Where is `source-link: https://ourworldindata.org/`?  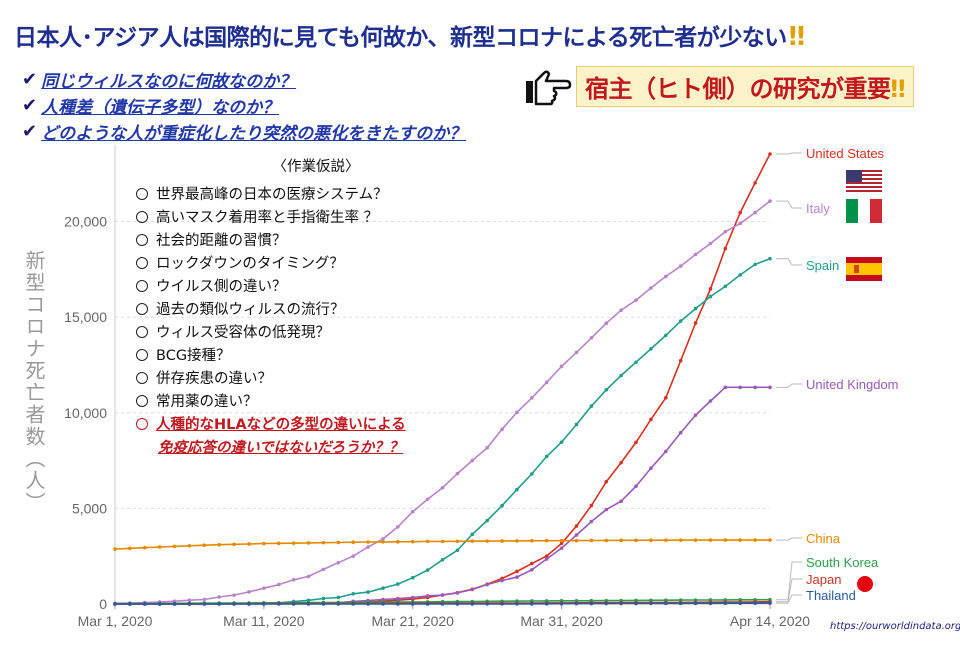
source-link: https://ourworldindata.org/ is located at coordinates (895, 626).